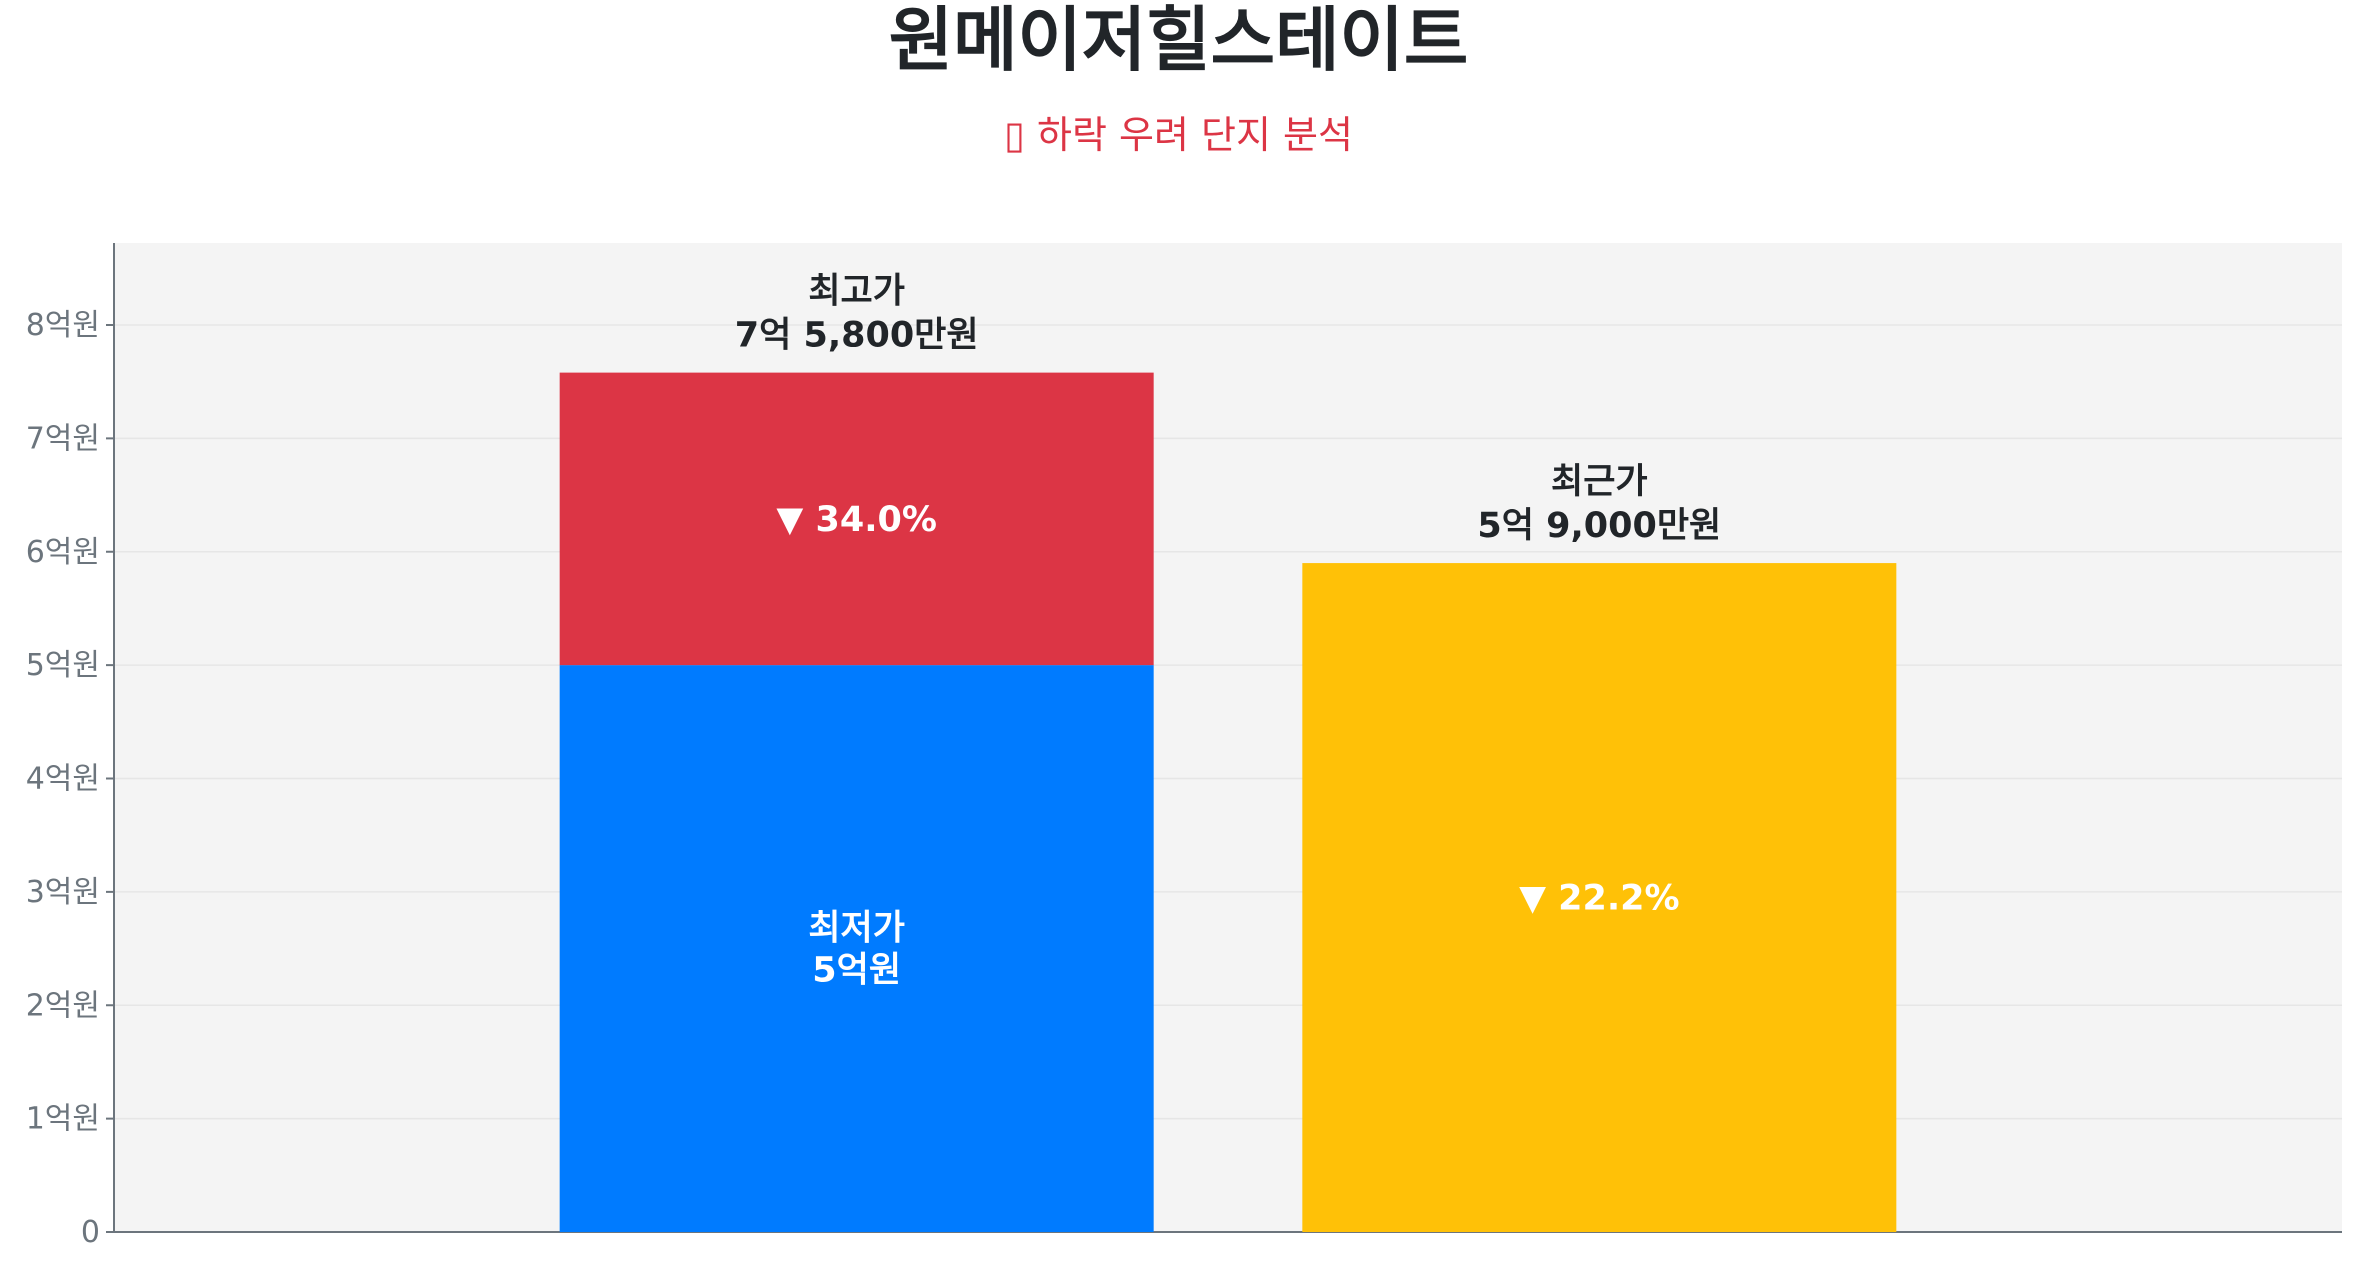 The width and height of the screenshot is (2357, 1268). I want to click on y-tick-label: 5억원, so click(63, 665).